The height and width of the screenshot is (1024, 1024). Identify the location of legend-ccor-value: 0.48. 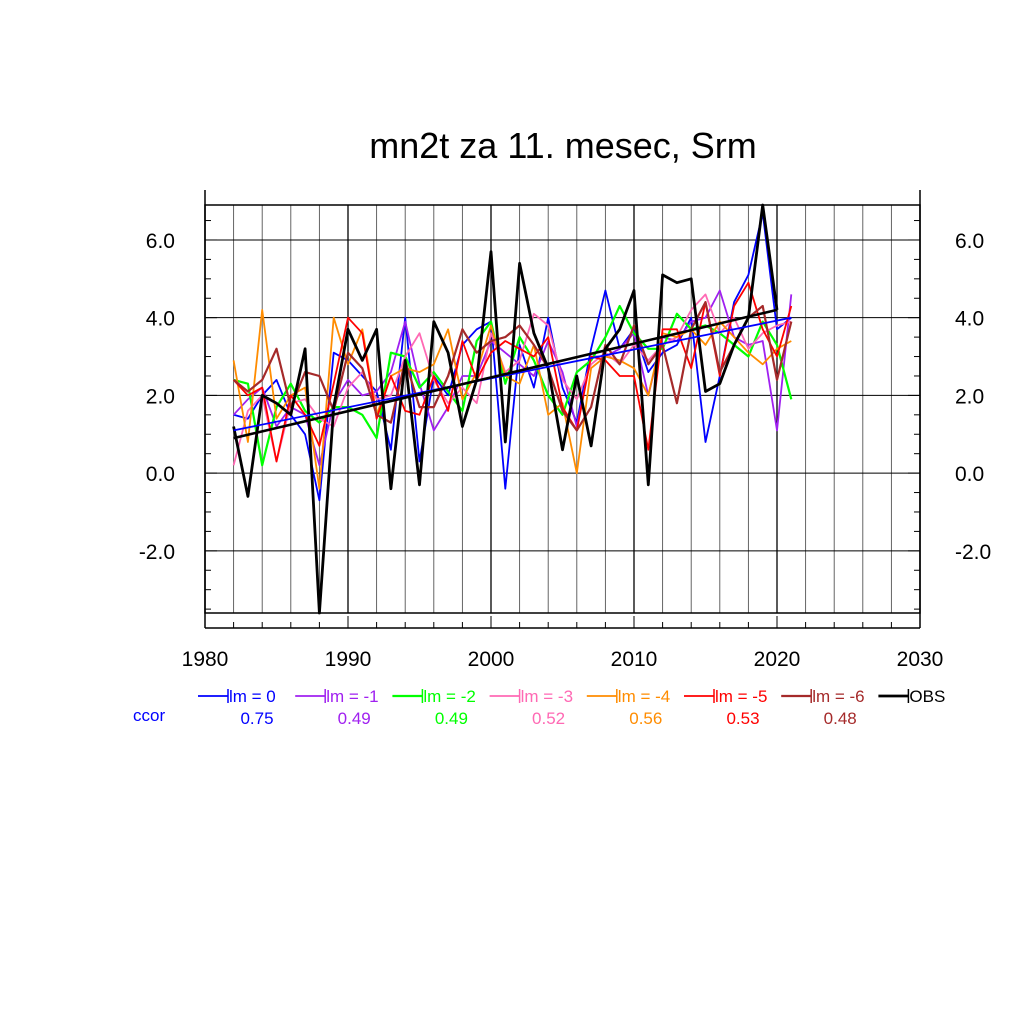
(840, 718).